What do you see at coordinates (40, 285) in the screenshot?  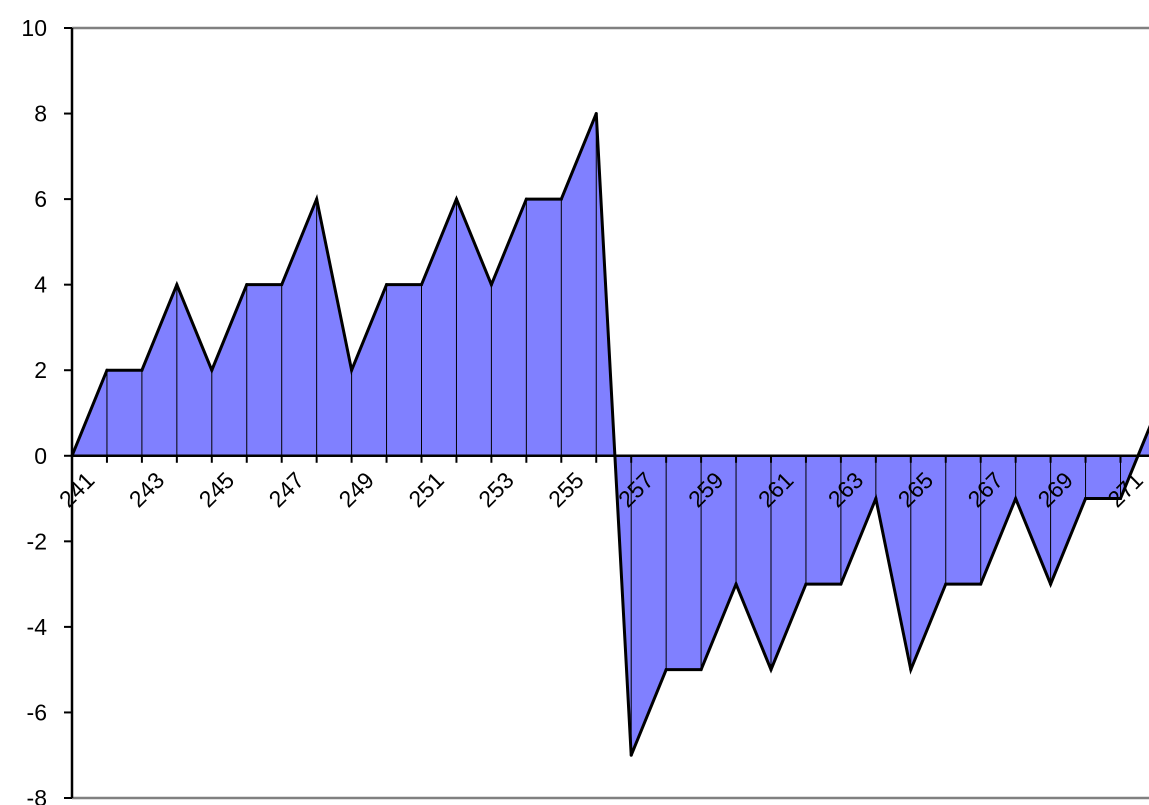 I see `y-tick-label: 4` at bounding box center [40, 285].